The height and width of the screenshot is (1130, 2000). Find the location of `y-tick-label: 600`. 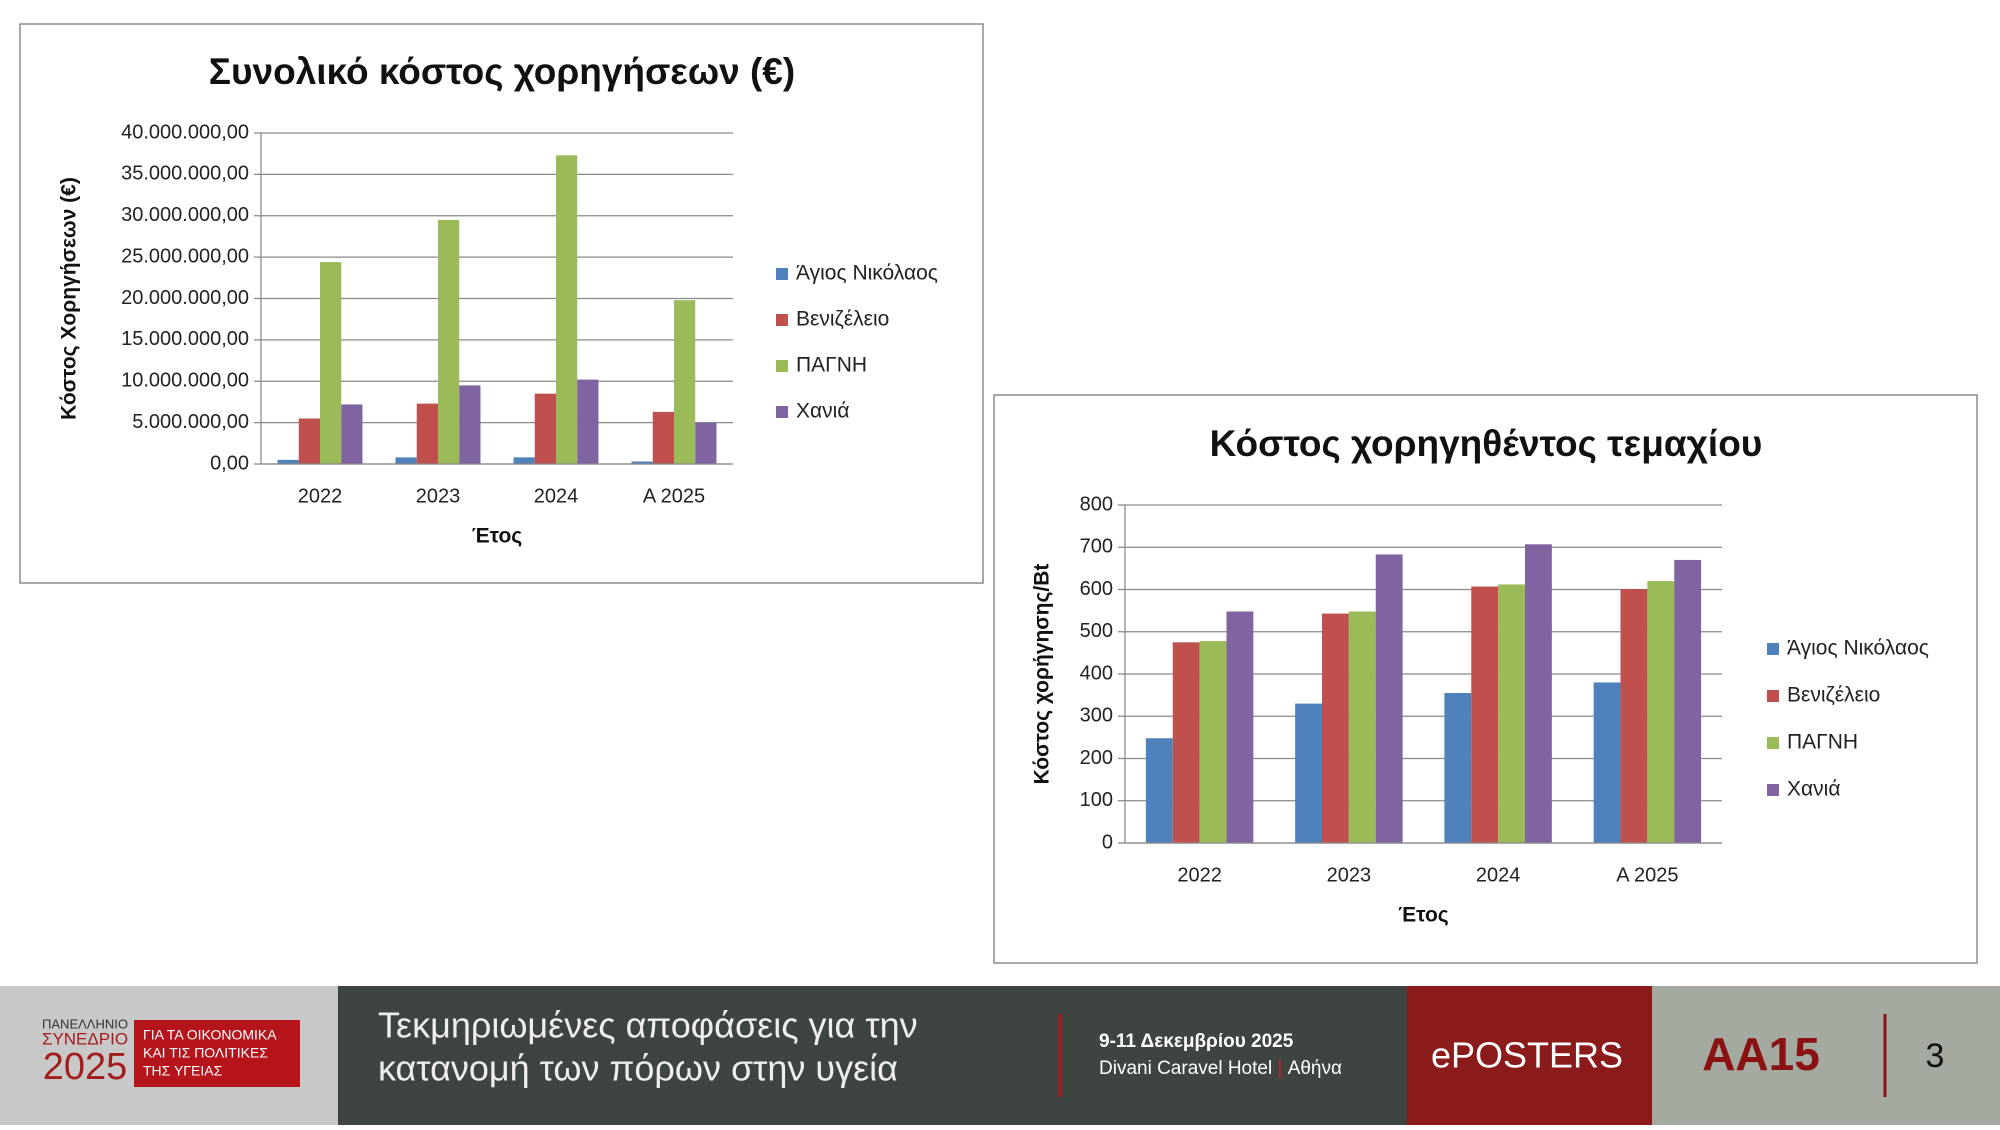

y-tick-label: 600 is located at coordinates (1096, 589).